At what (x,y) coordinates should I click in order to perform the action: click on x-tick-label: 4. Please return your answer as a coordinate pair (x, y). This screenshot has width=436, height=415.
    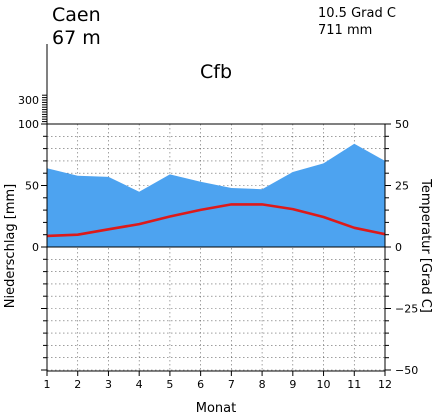
    Looking at the image, I should click on (139, 384).